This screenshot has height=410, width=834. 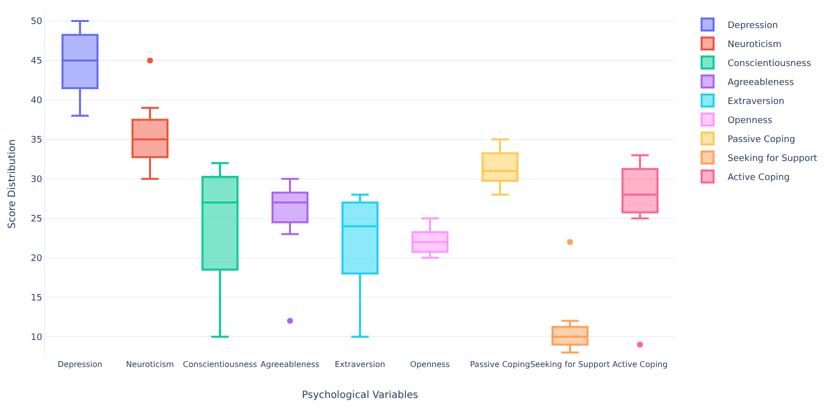 What do you see at coordinates (290, 364) in the screenshot?
I see `x-tick-label: Agreeableness` at bounding box center [290, 364].